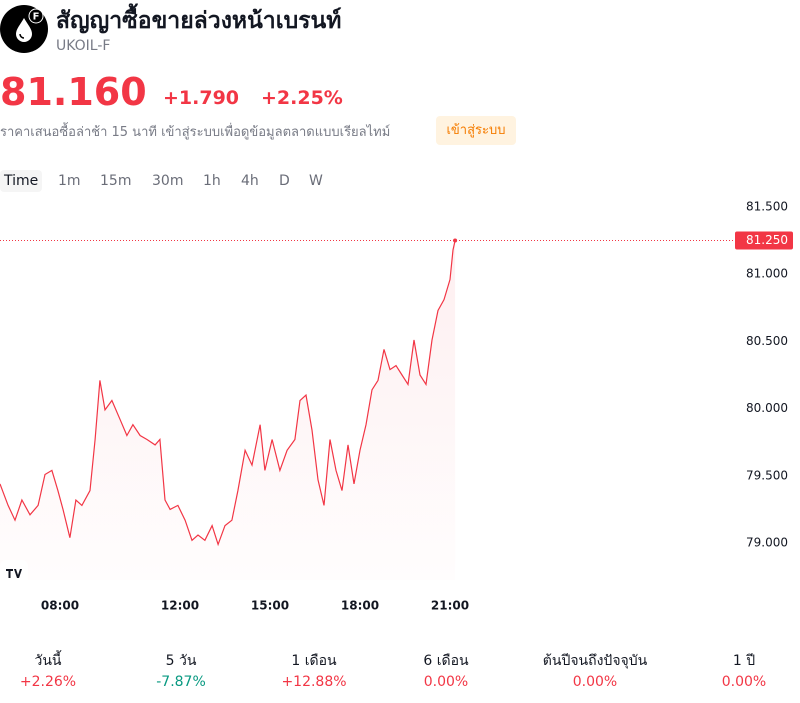 The width and height of the screenshot is (800, 703). Describe the element at coordinates (181, 682) in the screenshot. I see `stat-value: -7.87%` at that location.